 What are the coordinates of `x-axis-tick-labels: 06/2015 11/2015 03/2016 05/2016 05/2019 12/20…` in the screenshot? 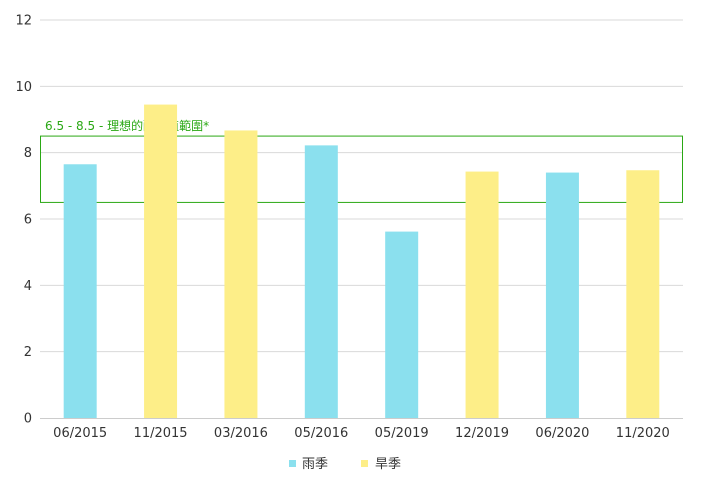 It's located at (361, 433).